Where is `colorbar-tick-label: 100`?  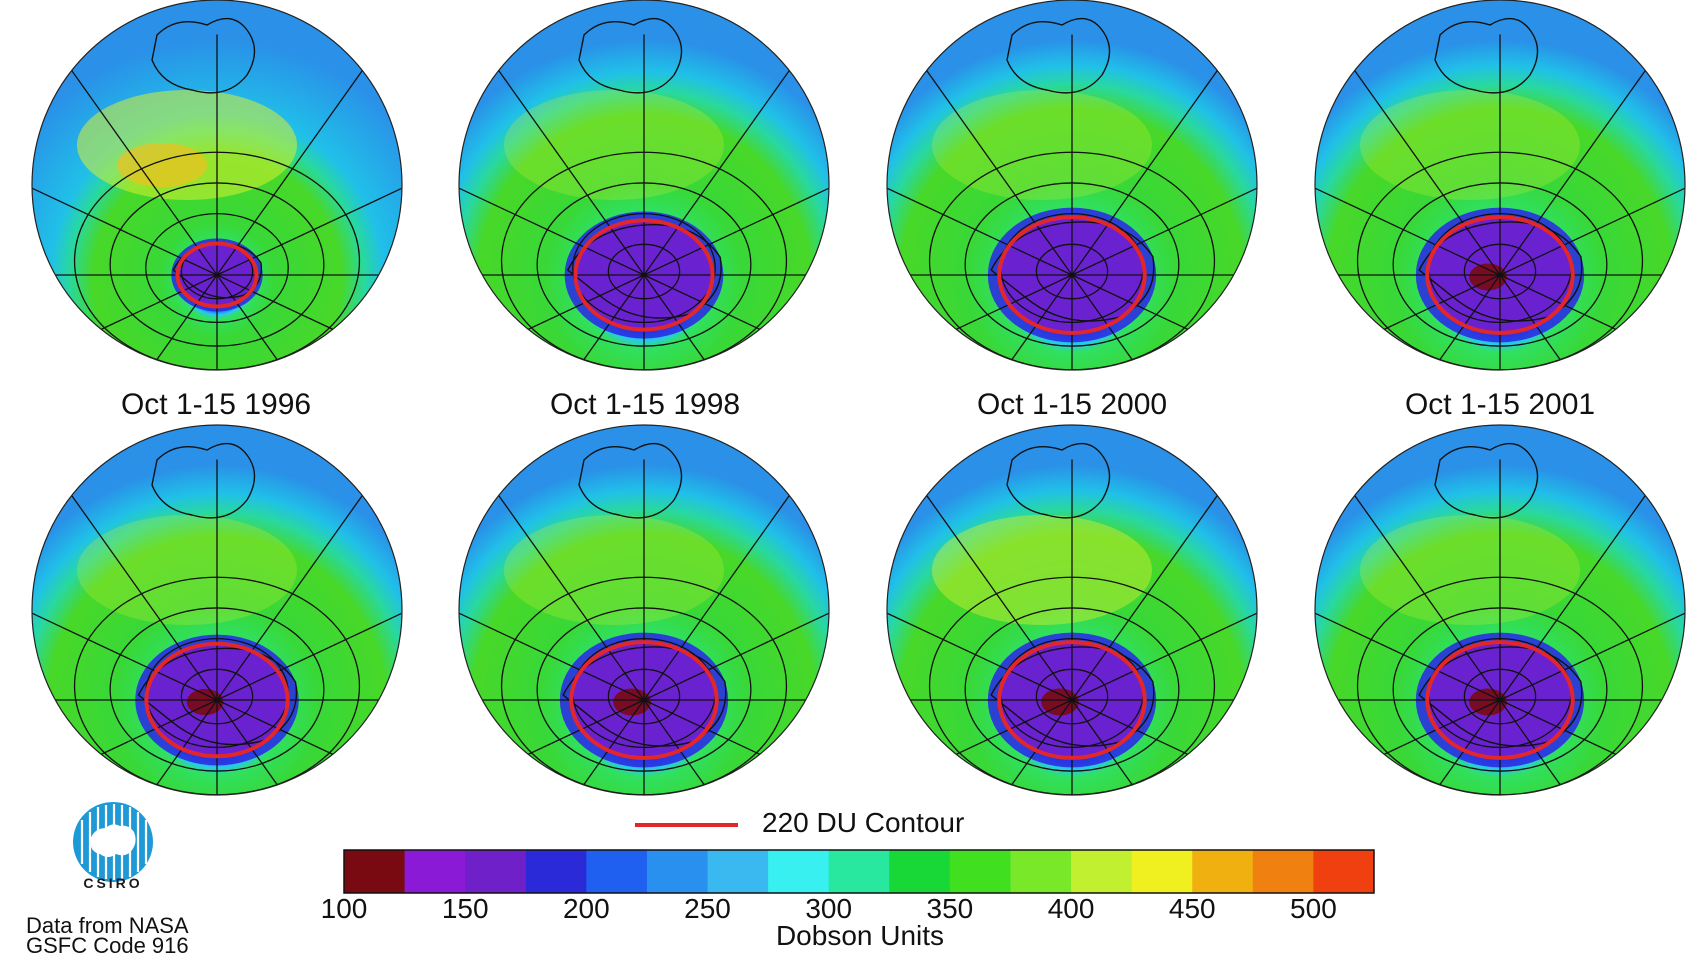 colorbar-tick-label: 100 is located at coordinates (344, 908).